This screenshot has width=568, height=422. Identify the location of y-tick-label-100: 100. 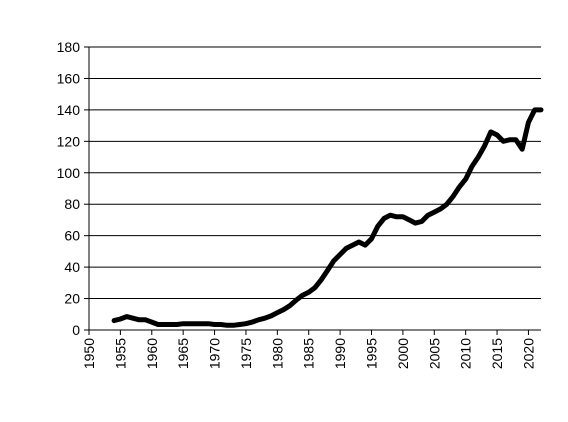
(69, 173).